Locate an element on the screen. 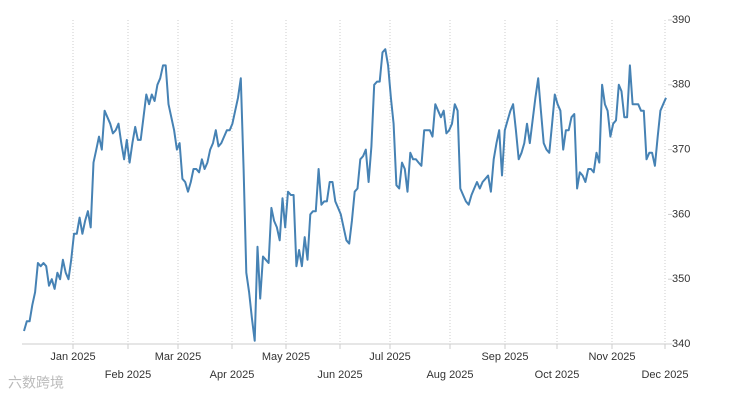  x-tick-label: Jun 2025 is located at coordinates (339, 375).